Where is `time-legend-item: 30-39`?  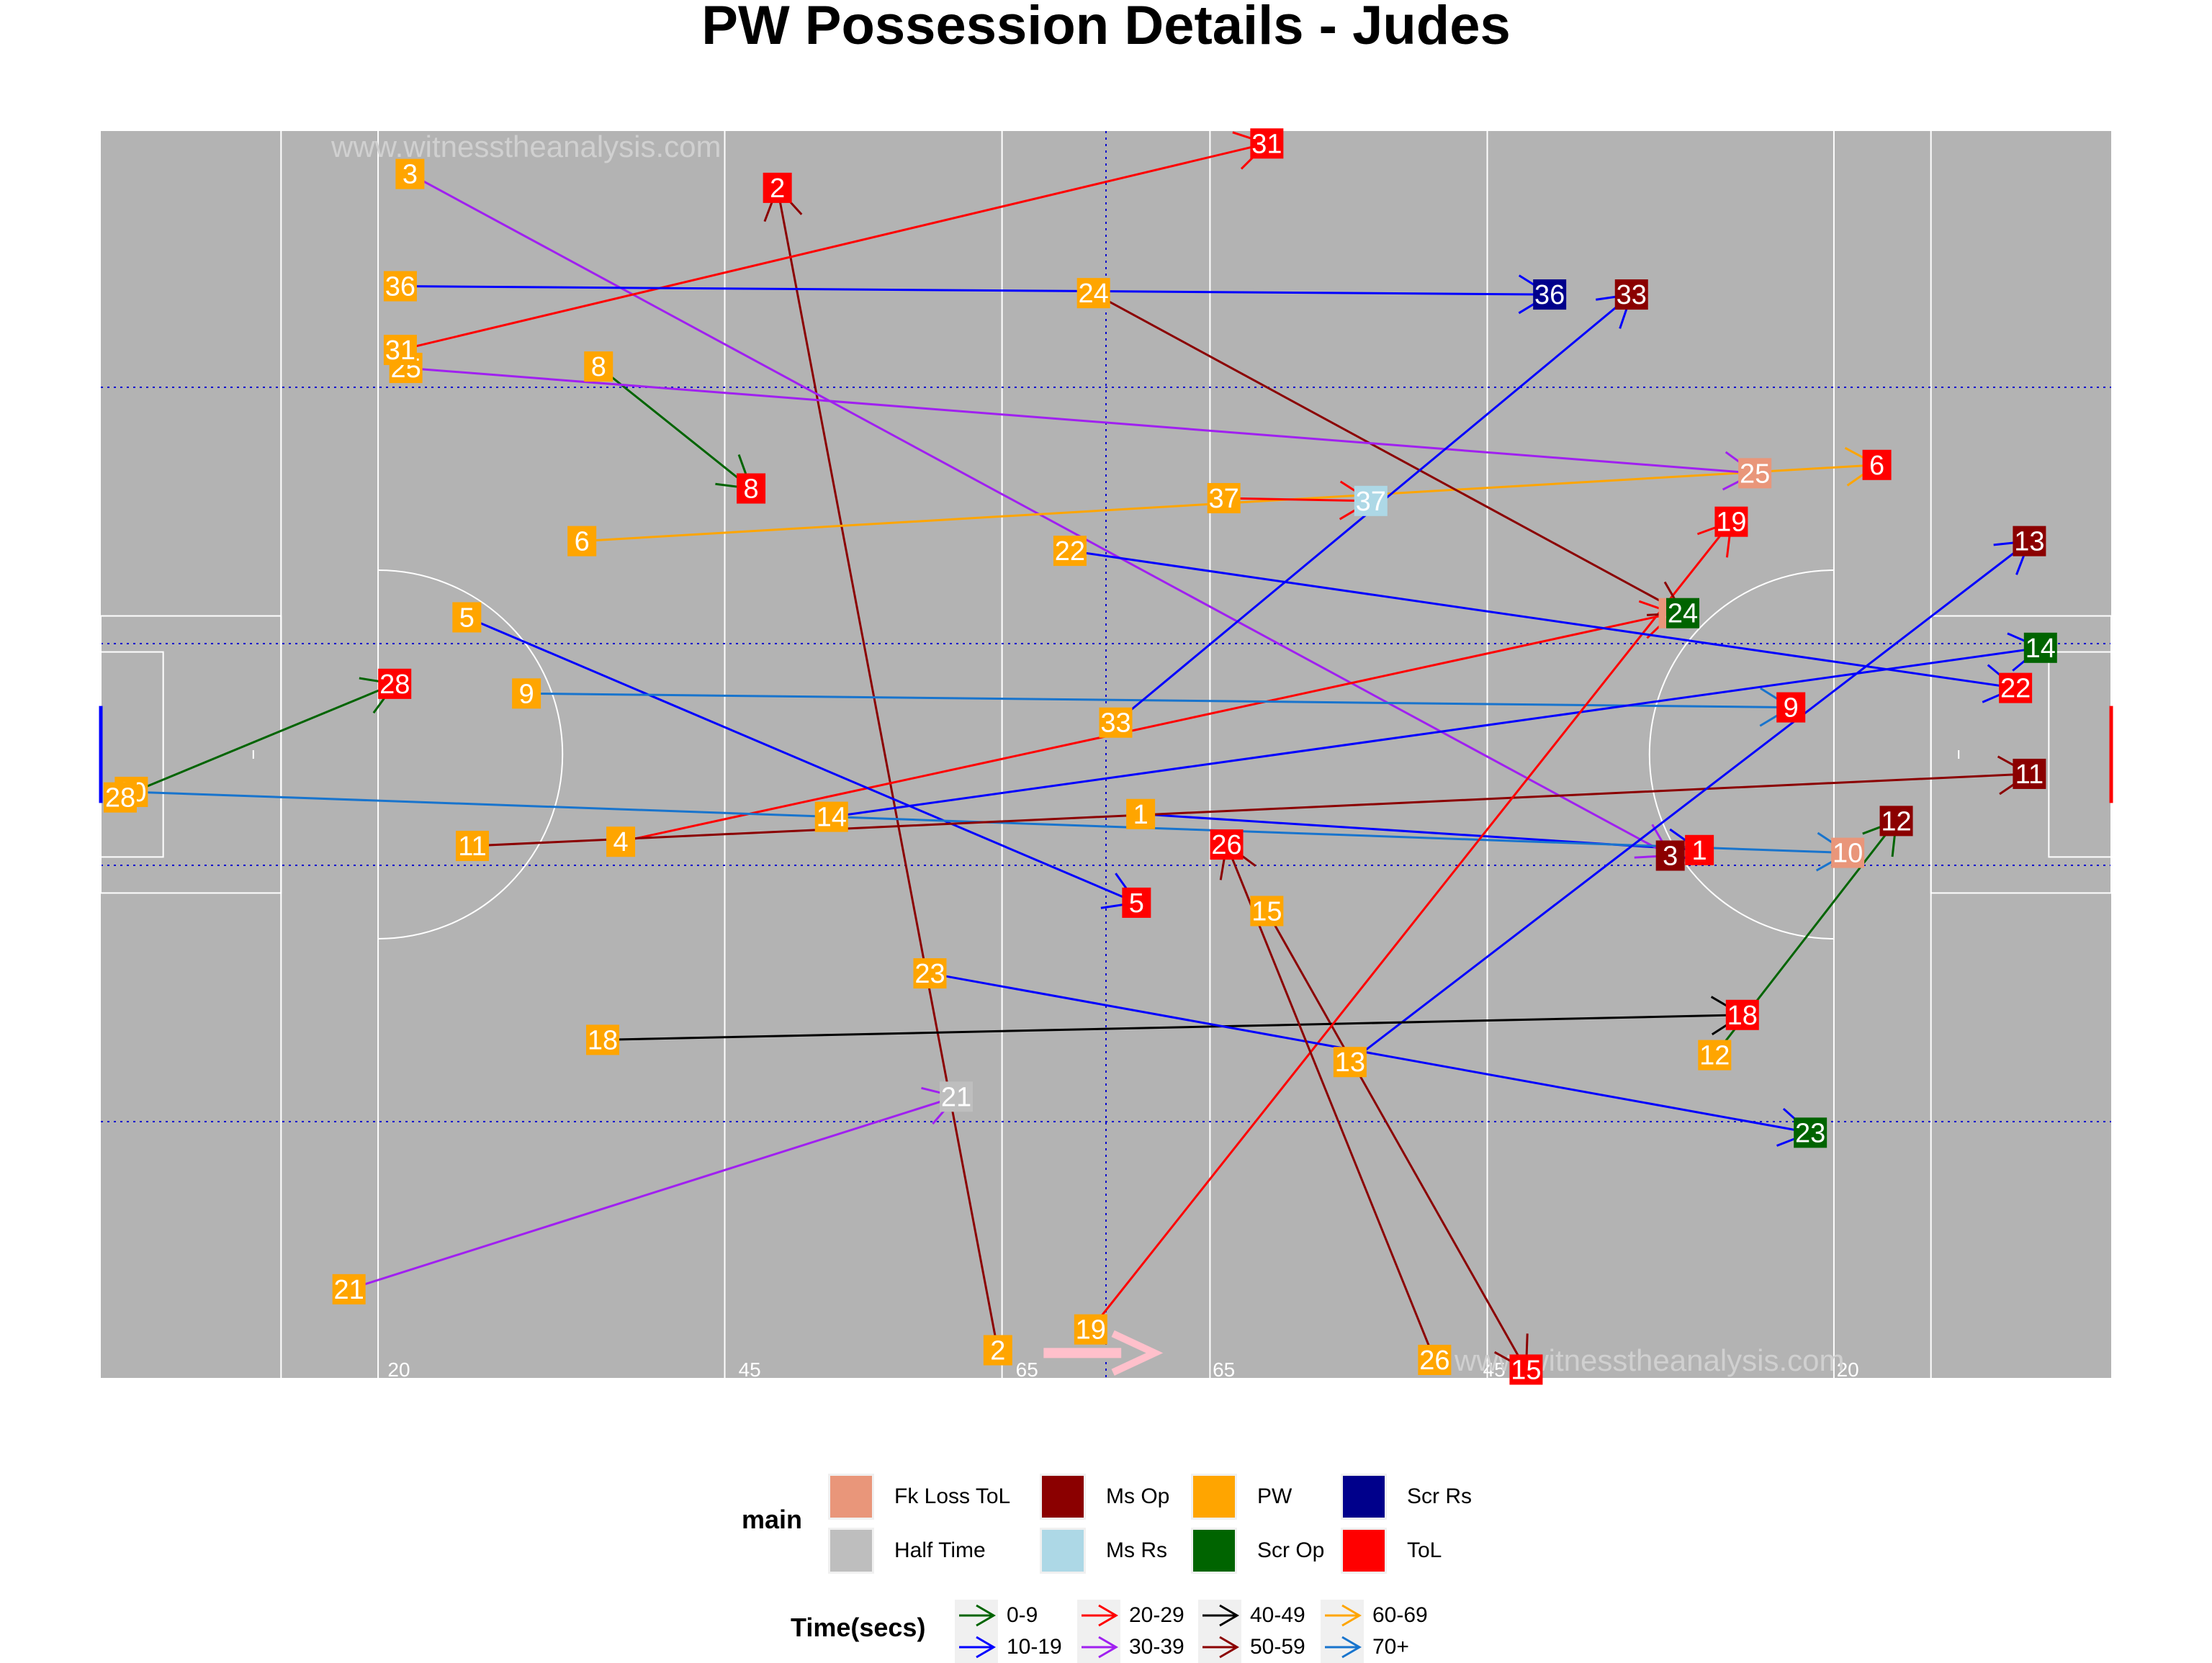 time-legend-item: 30-39 is located at coordinates (1130, 1647).